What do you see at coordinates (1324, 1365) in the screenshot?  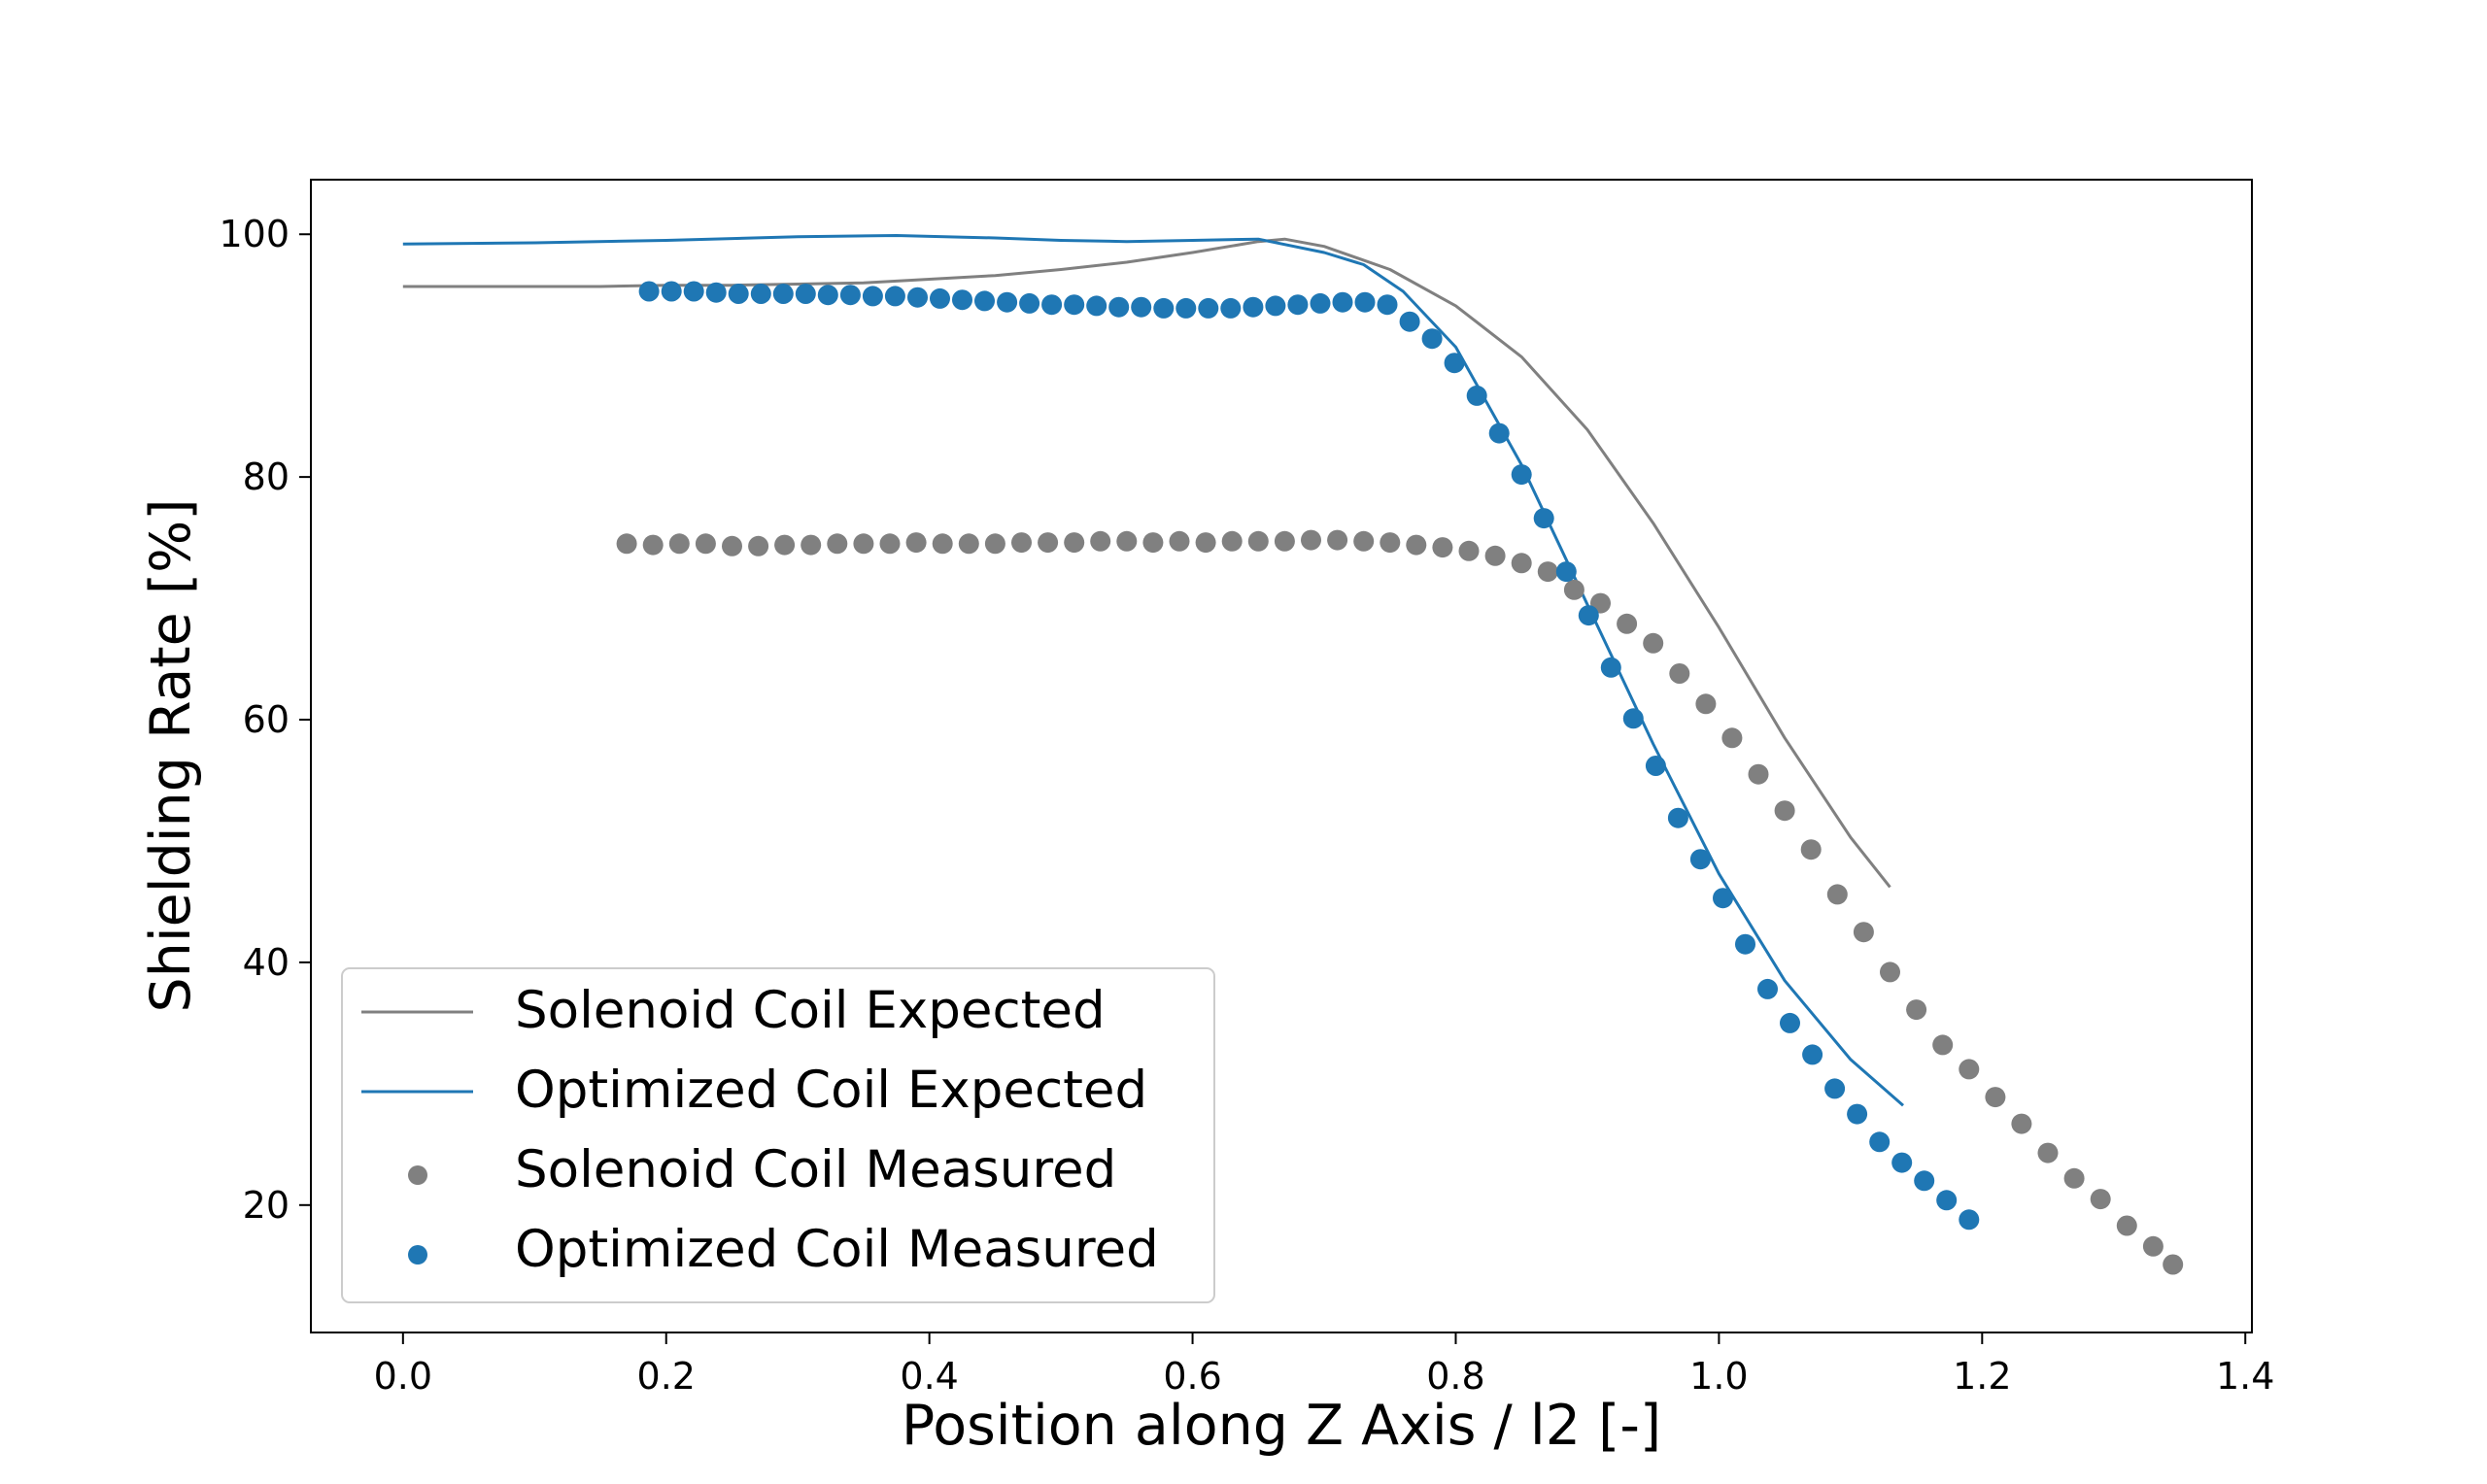 I see `x-axis: 0.0 0.2 0.4 0.6 0.8 1.0 1.2 1.4` at bounding box center [1324, 1365].